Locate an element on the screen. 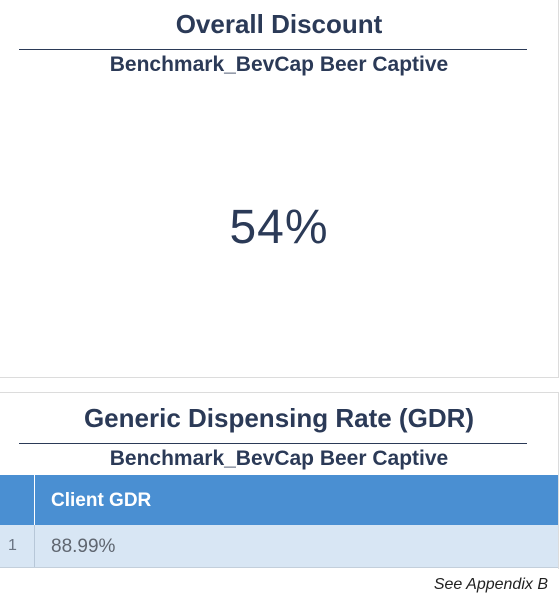 The width and height of the screenshot is (560, 606). table-row: 1 88.99% is located at coordinates (279, 546).